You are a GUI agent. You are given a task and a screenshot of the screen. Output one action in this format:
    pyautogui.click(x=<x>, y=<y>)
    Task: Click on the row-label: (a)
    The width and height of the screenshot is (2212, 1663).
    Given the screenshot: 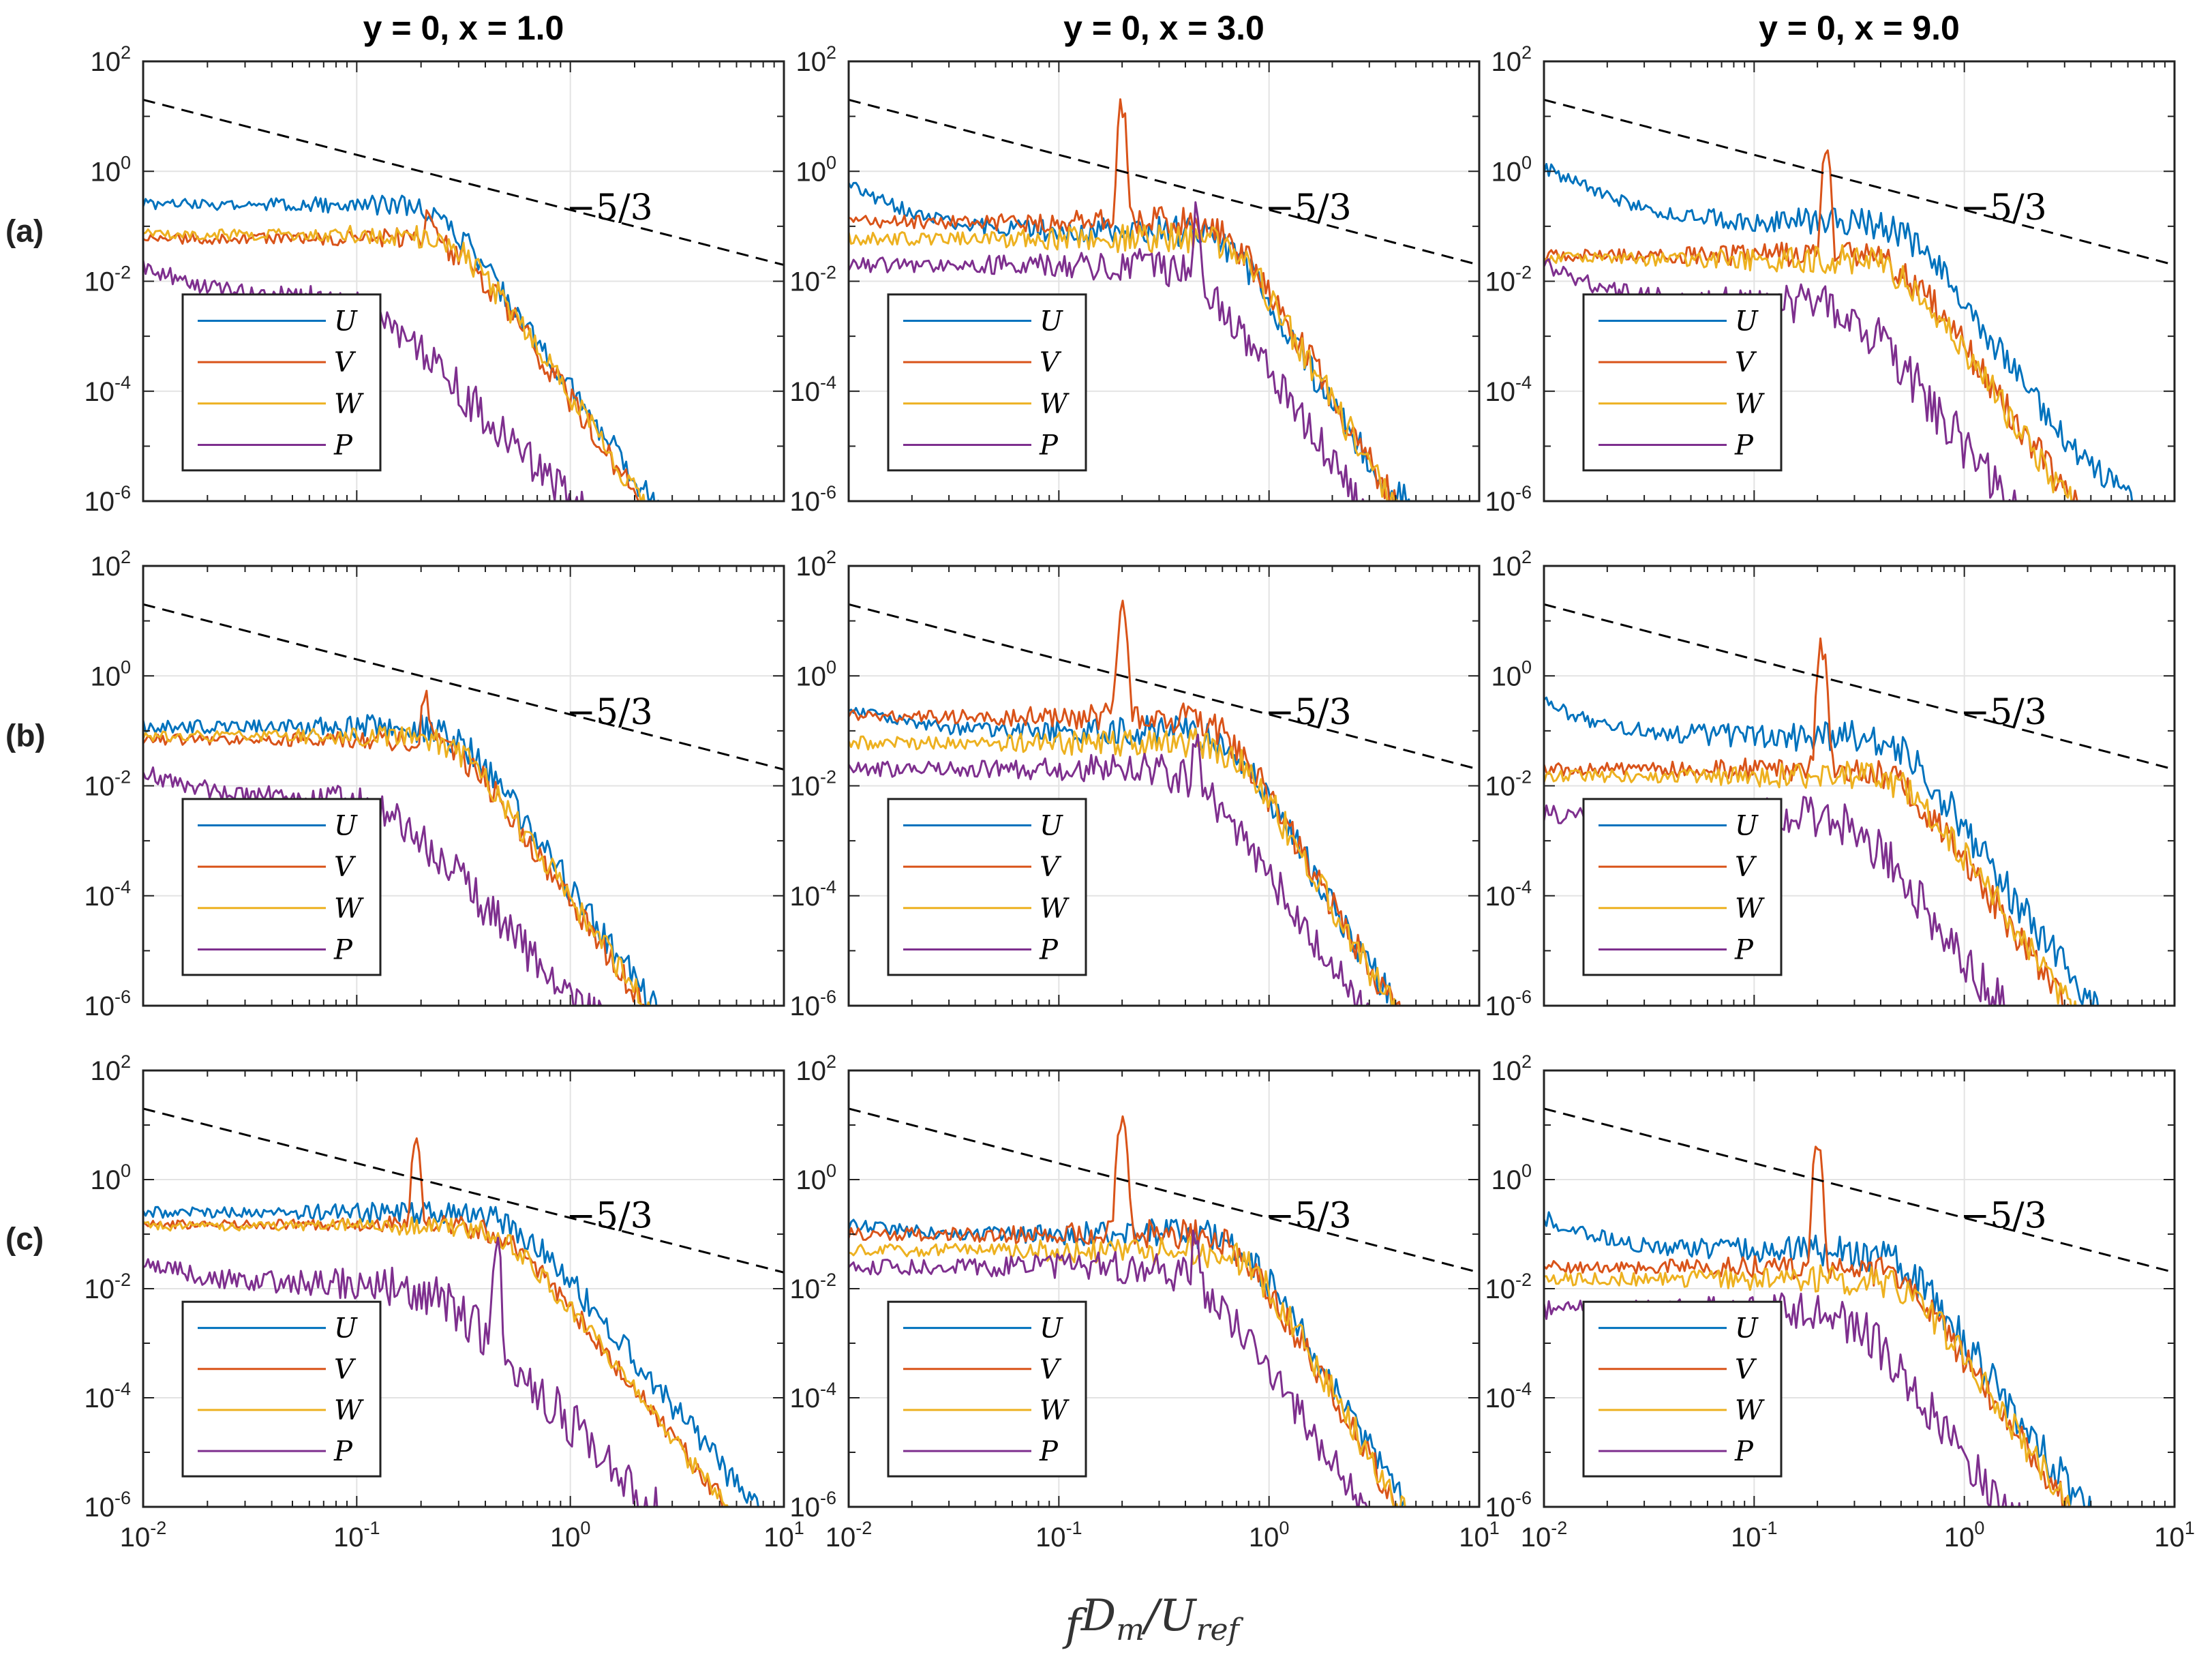 What is the action you would take?
    pyautogui.click(x=24, y=230)
    